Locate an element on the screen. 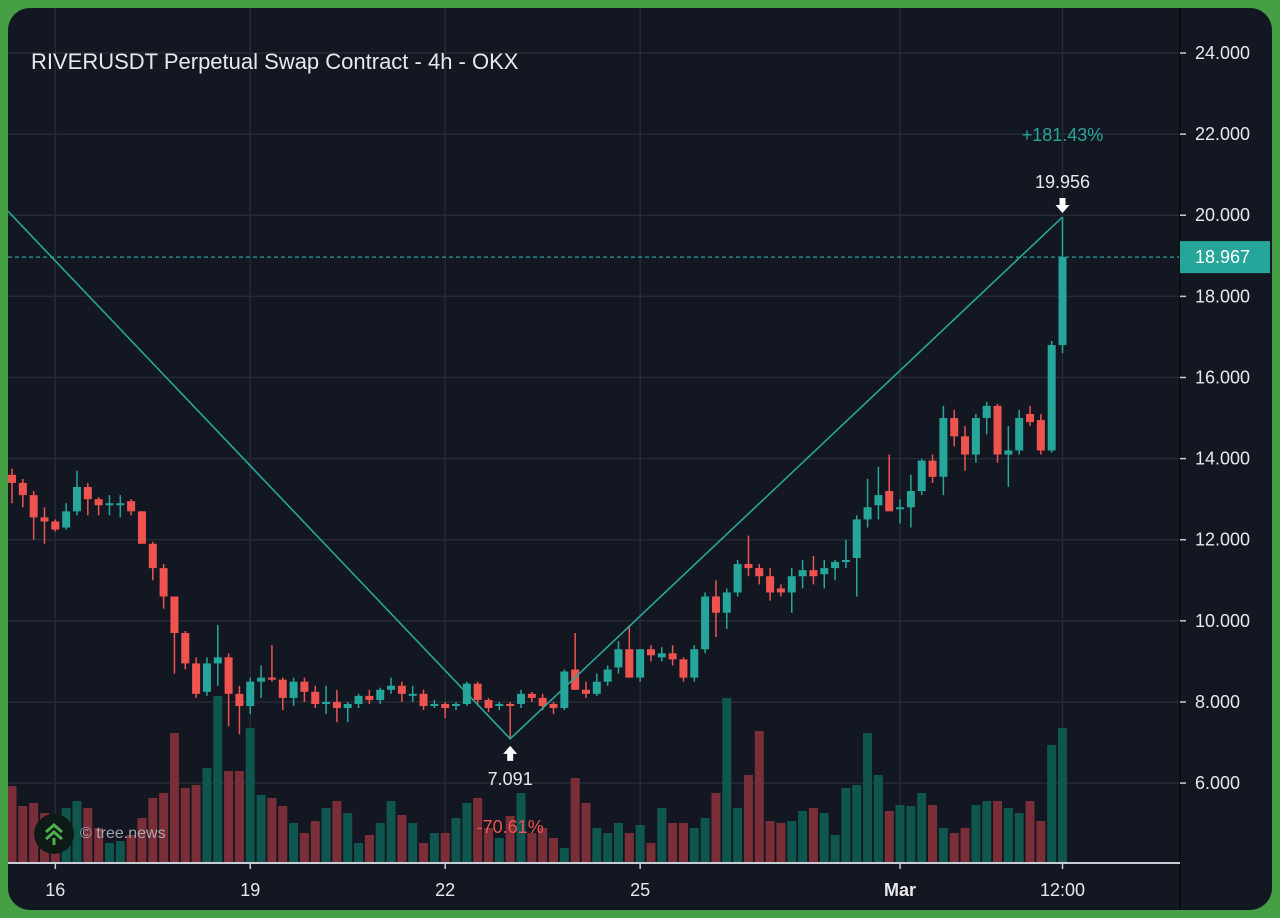  price-tick-label: 20.000 is located at coordinates (1222, 215).